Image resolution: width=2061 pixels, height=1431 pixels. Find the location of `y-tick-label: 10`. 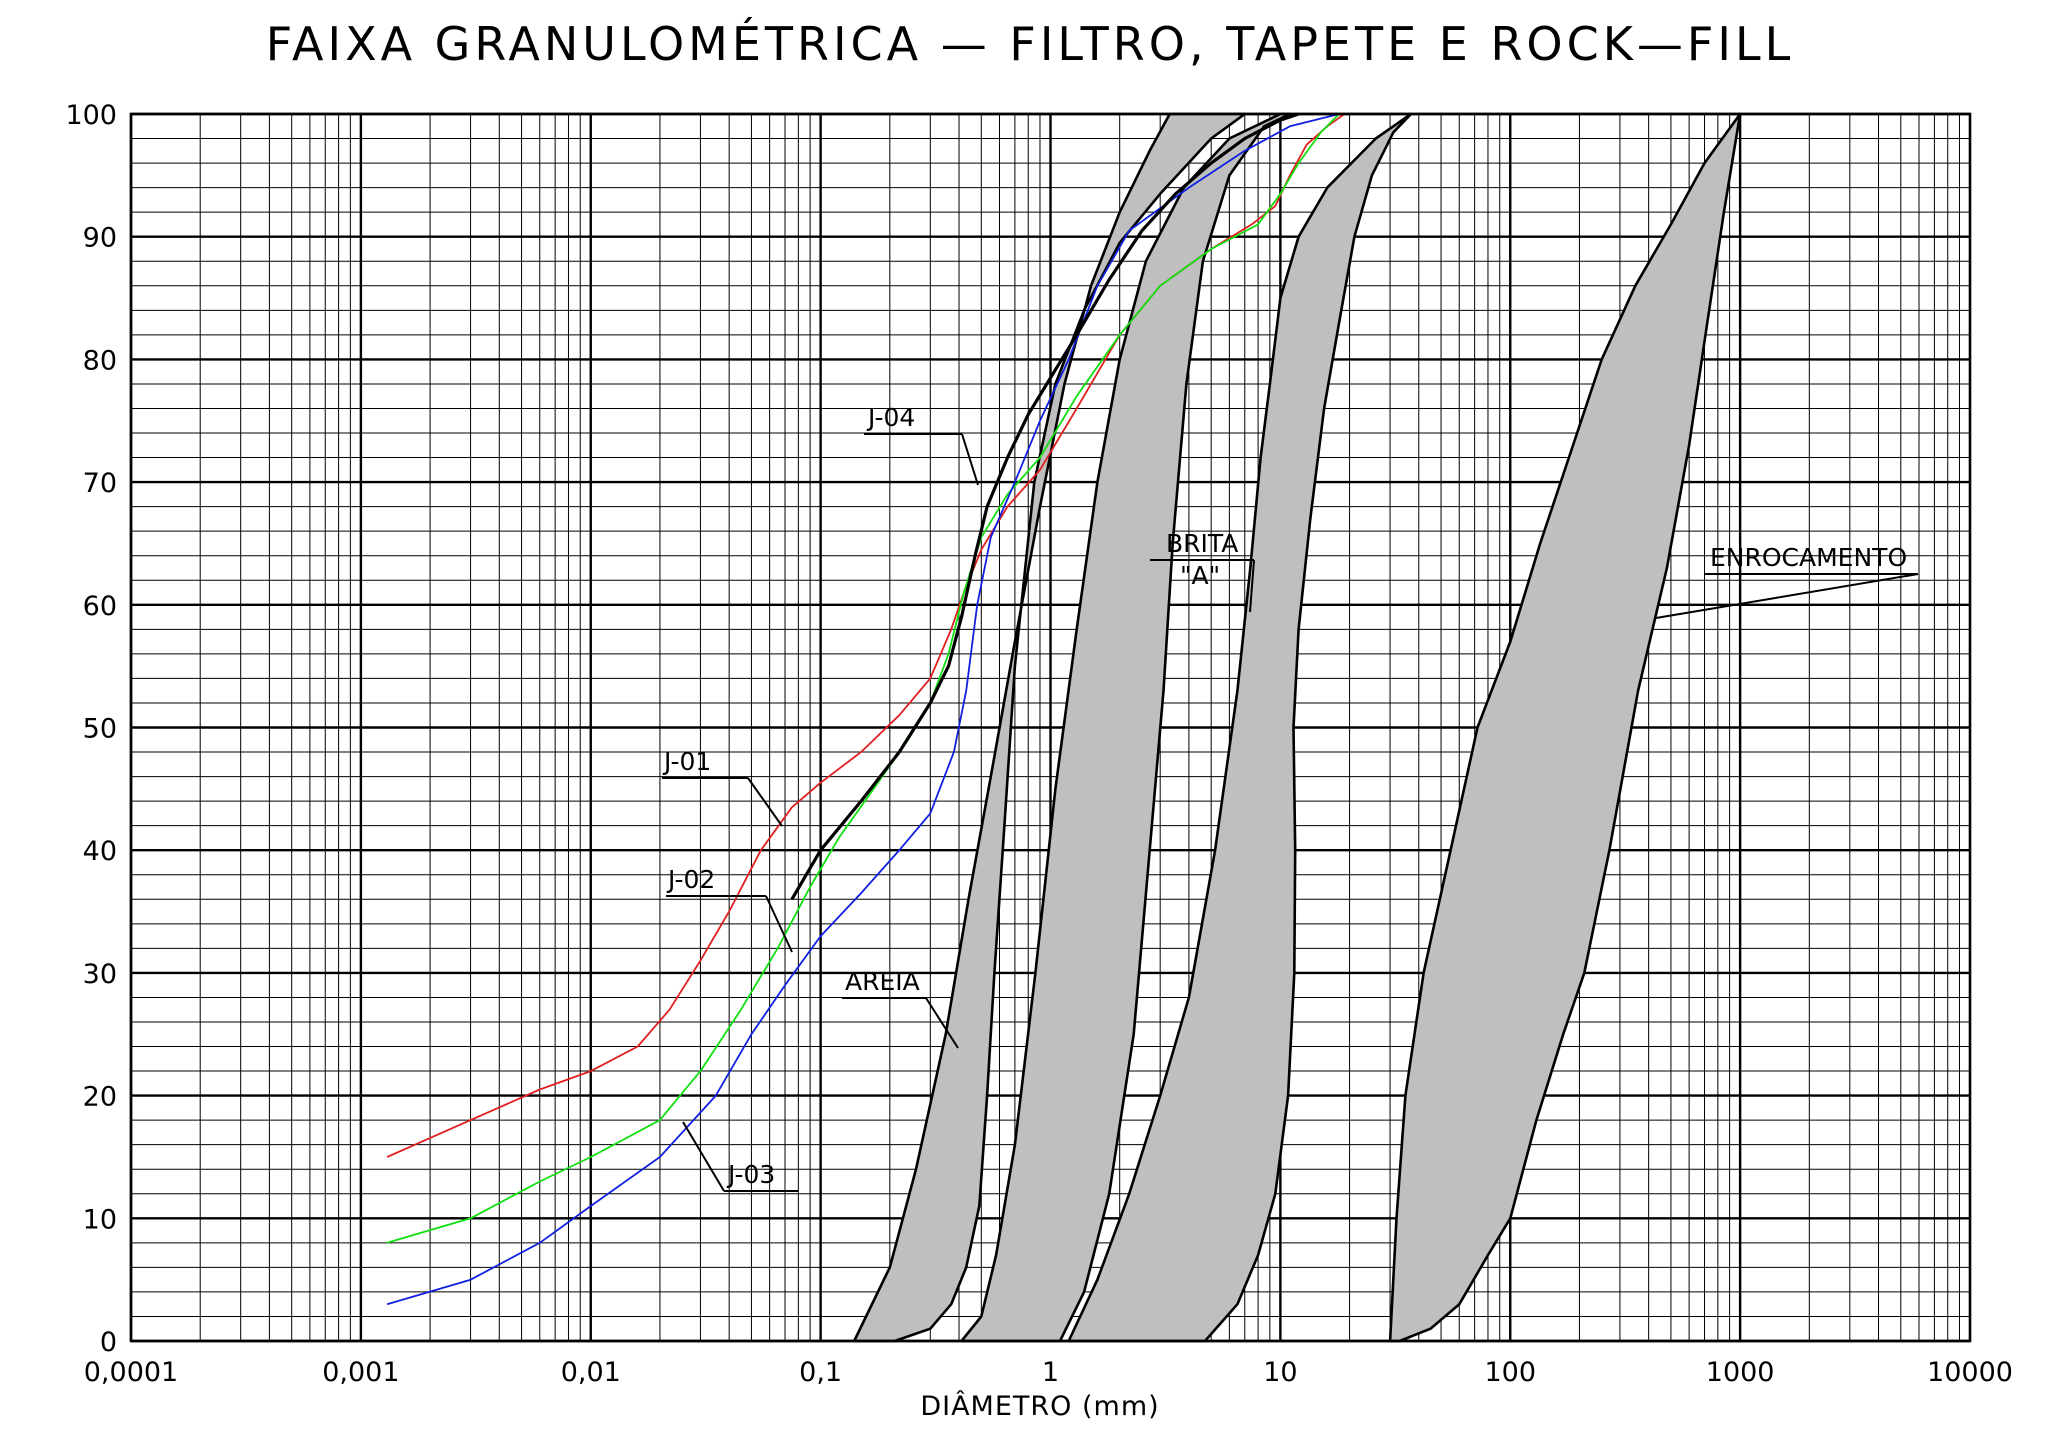

y-tick-label: 10 is located at coordinates (100, 1219).